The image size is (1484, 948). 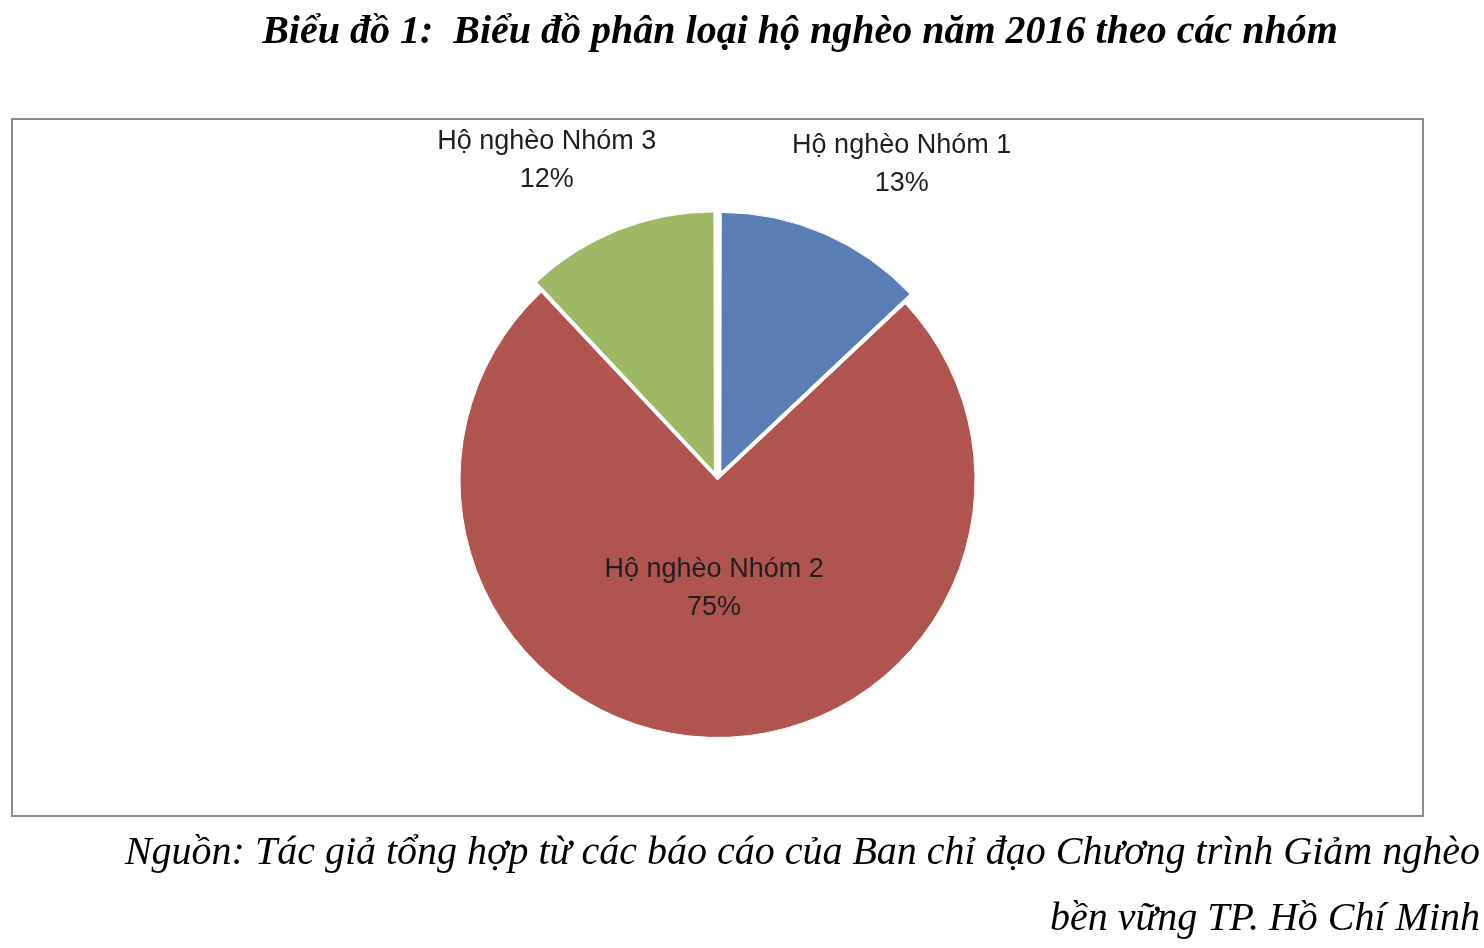 What do you see at coordinates (901, 182) in the screenshot?
I see `data-label: 13%` at bounding box center [901, 182].